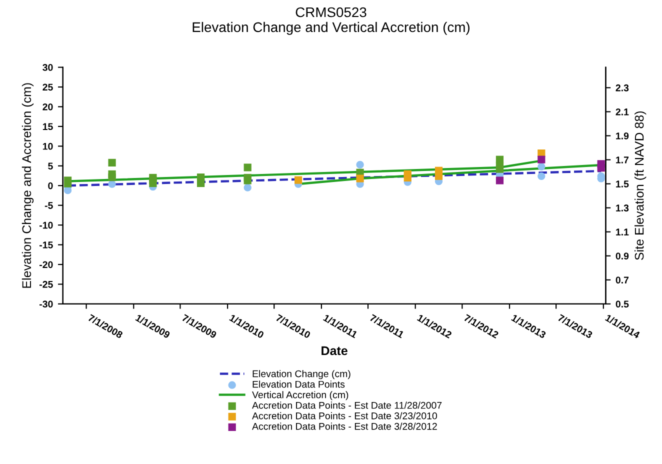 Image resolution: width=662 pixels, height=464 pixels. I want to click on legend-label: Accretion Data Points - Est Date 3/28/2012, so click(344, 426).